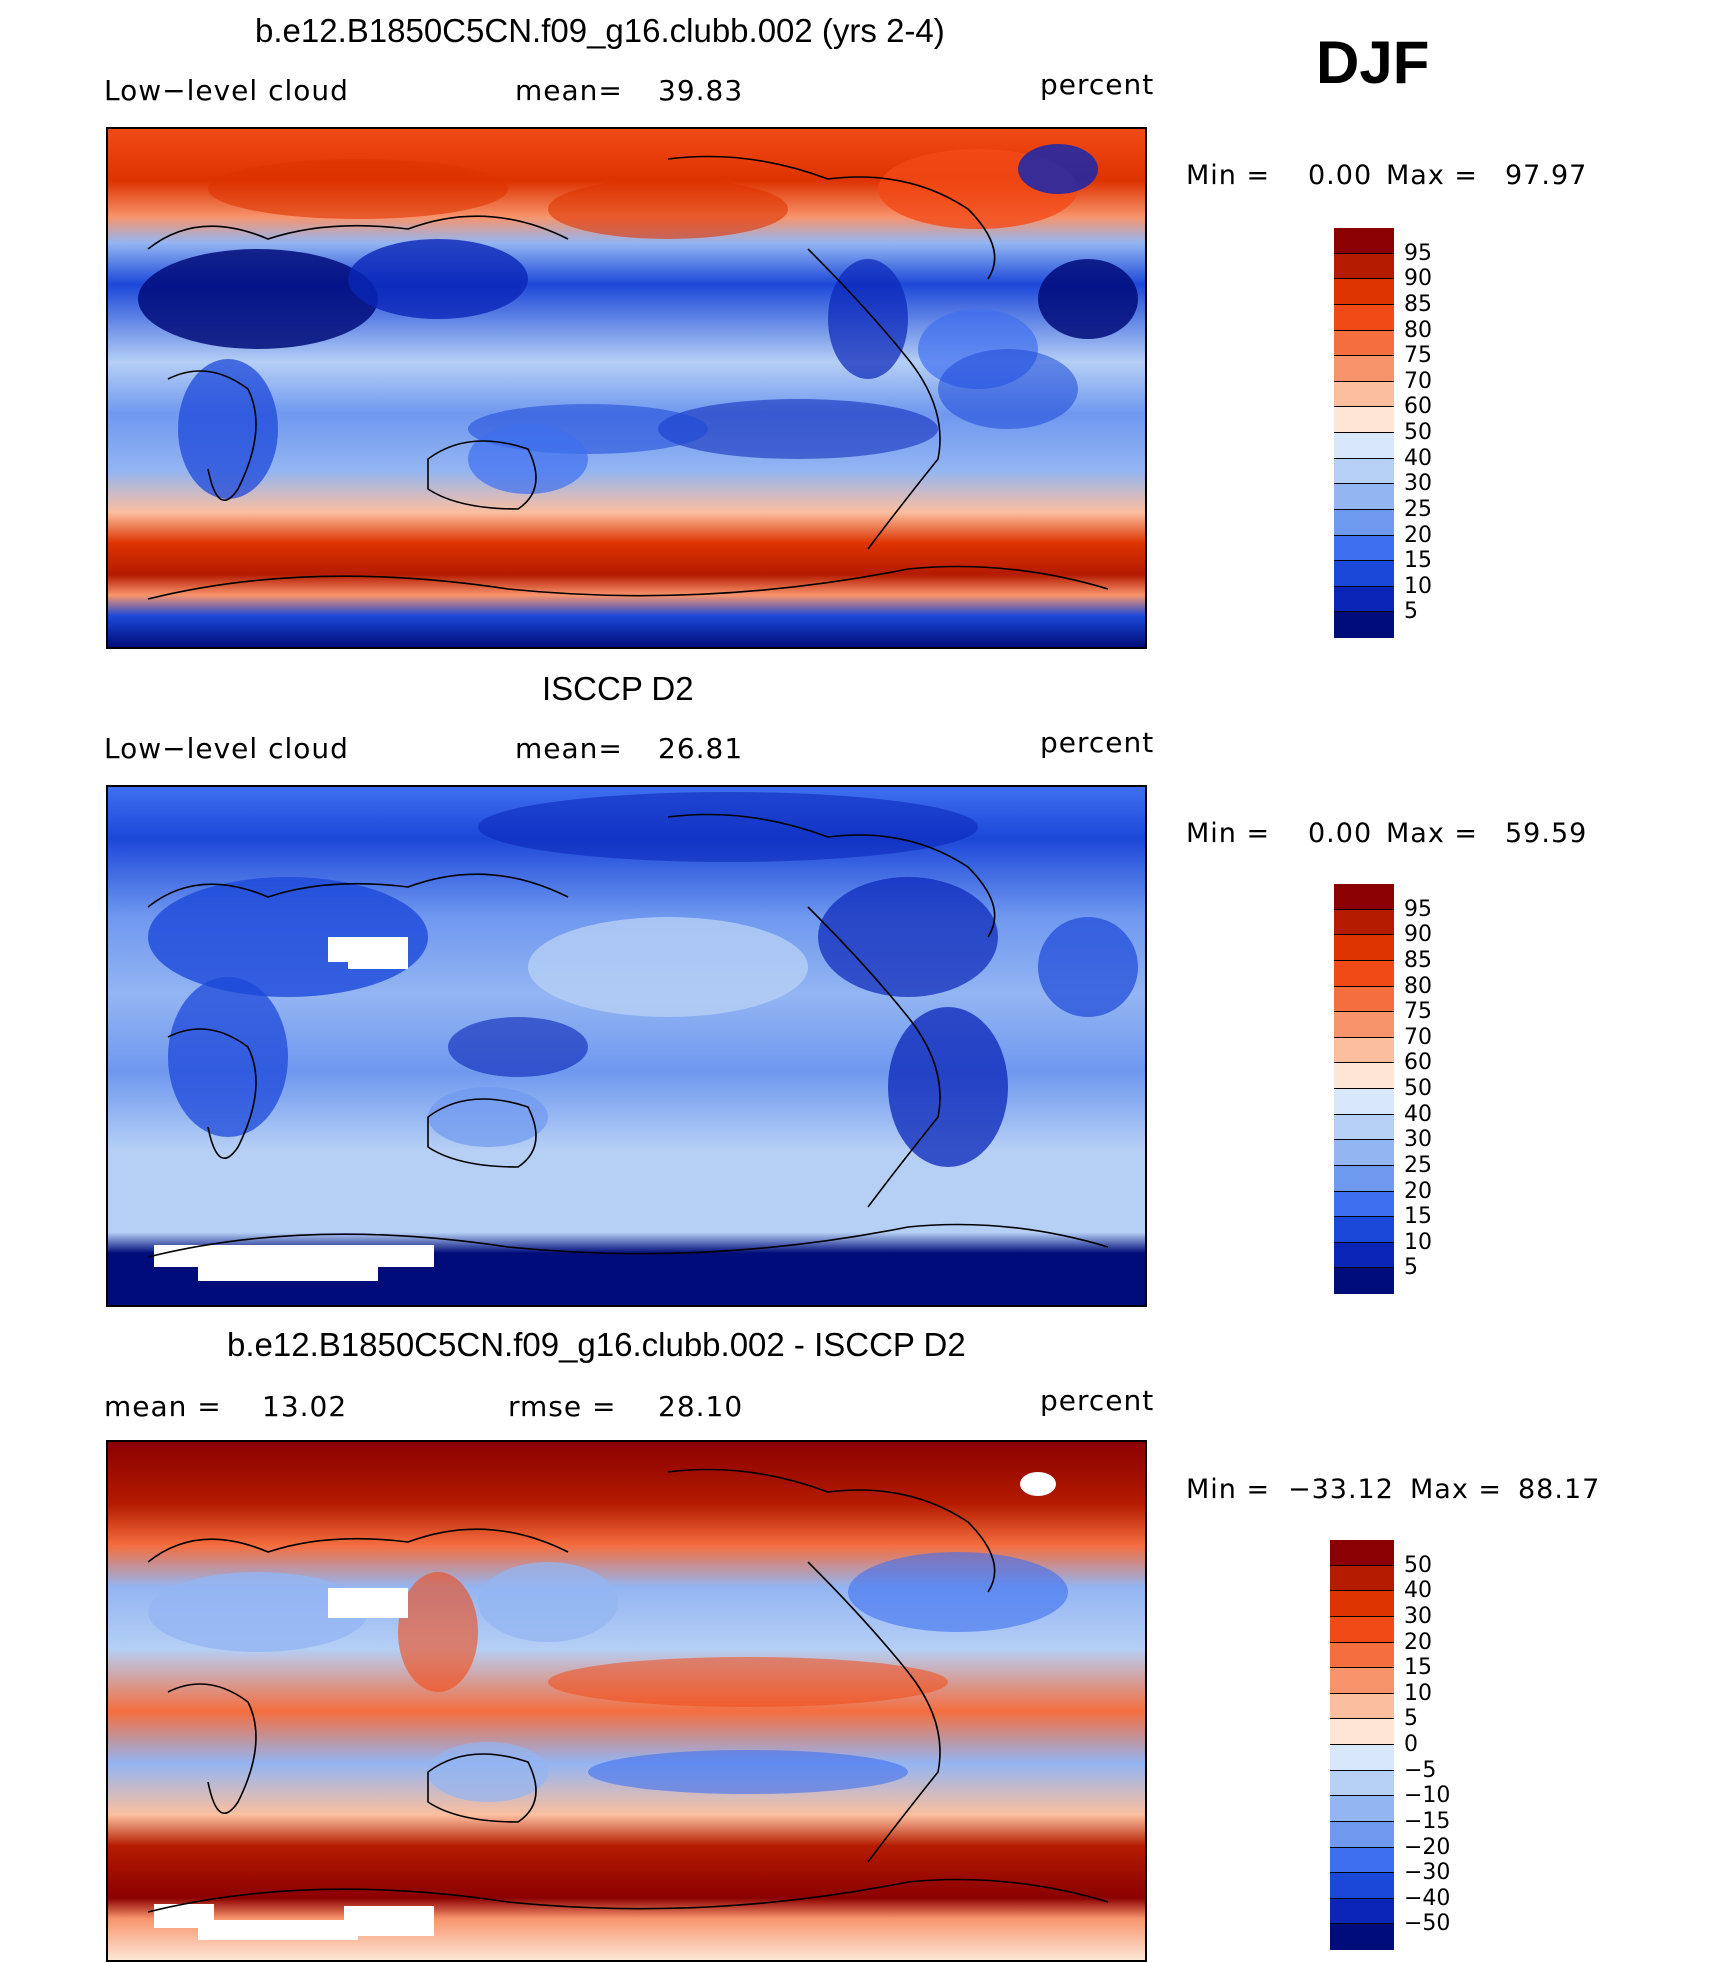  I want to click on panel1-mean-label: mean=, so click(569, 90).